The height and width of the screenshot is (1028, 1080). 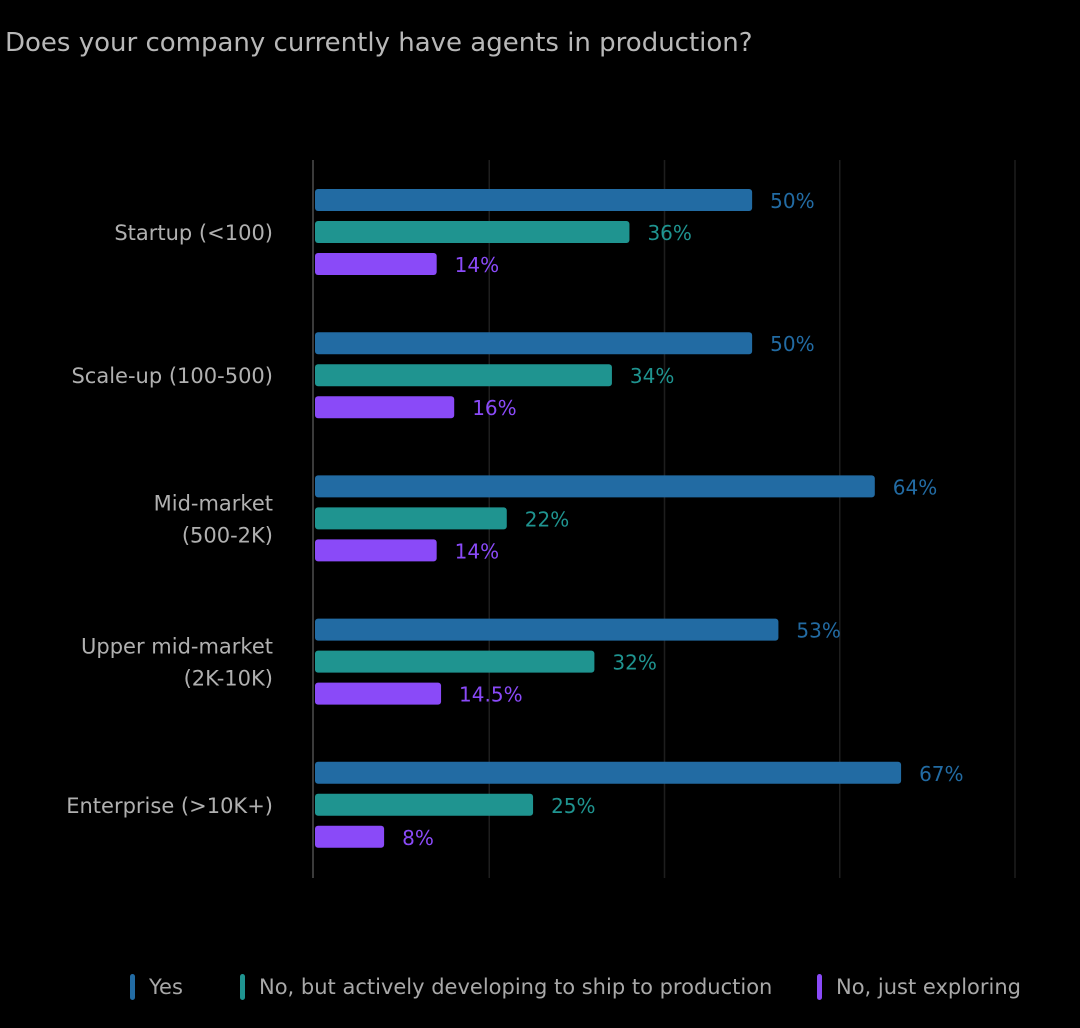 I want to click on data-label: 32%, so click(x=634, y=663).